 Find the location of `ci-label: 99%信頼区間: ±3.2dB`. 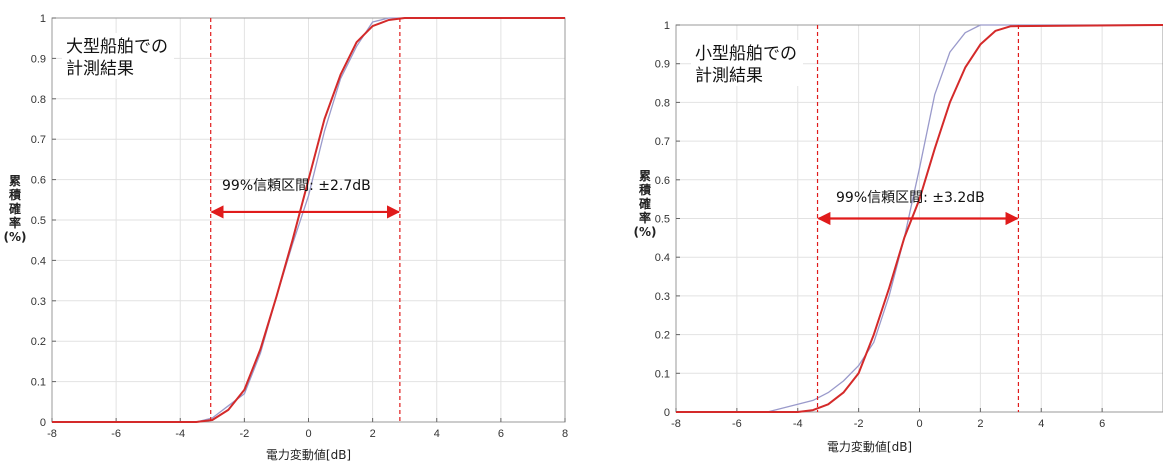

ci-label: 99%信頼区間: ±3.2dB is located at coordinates (910, 198).